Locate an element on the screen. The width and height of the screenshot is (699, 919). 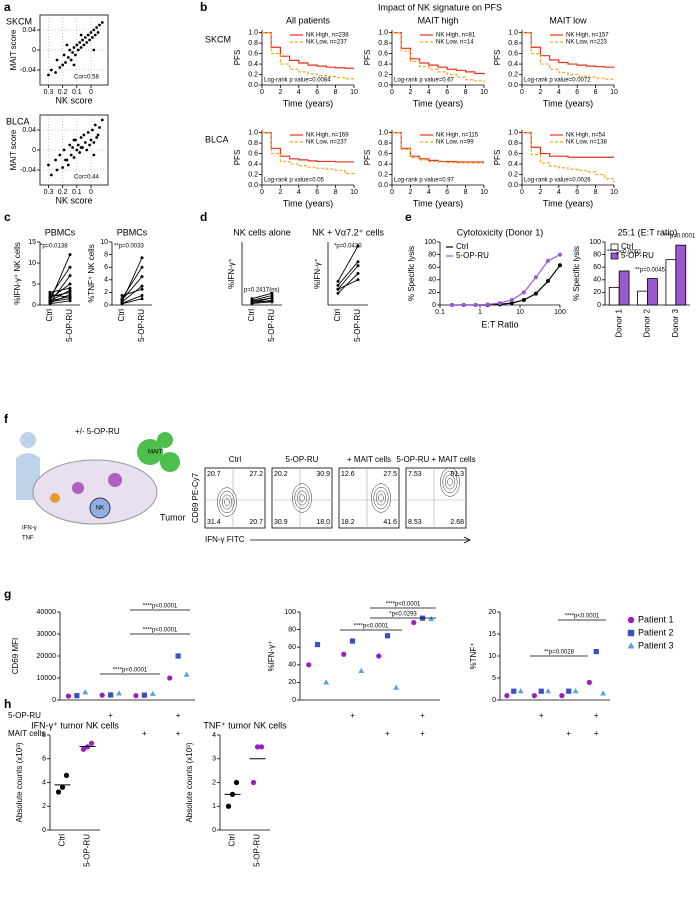
y-axis-label: %IFN-γ⁺ is located at coordinates (317, 273).